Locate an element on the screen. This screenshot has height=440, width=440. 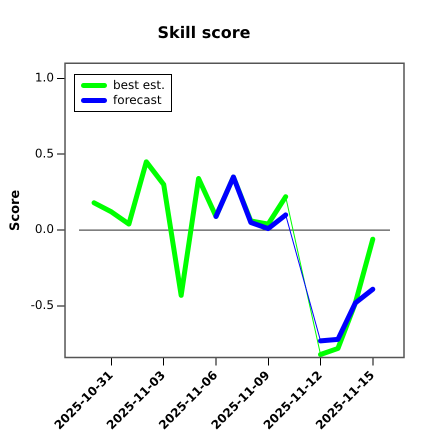
y-tick-label: -0.5 is located at coordinates (42, 305).